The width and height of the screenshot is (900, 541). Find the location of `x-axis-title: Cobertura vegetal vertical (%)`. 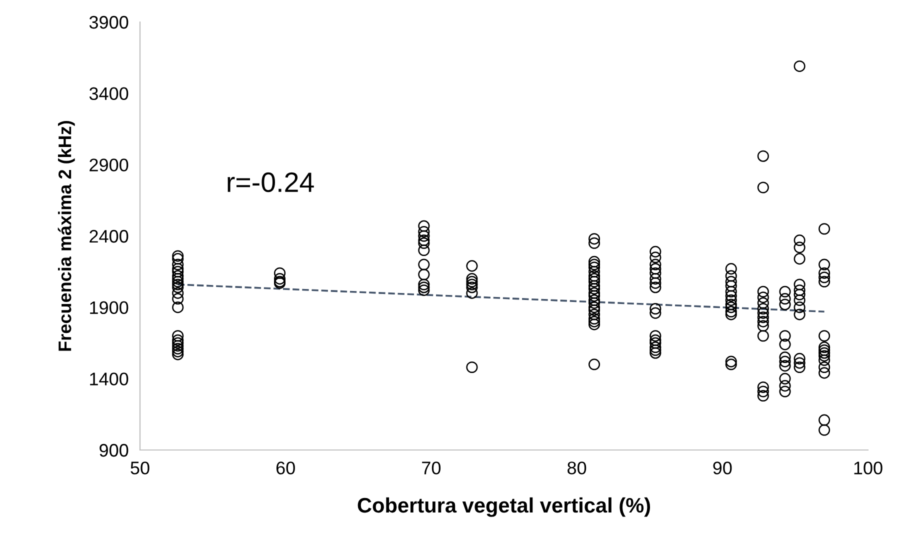

x-axis-title: Cobertura vegetal vertical (%) is located at coordinates (504, 507).